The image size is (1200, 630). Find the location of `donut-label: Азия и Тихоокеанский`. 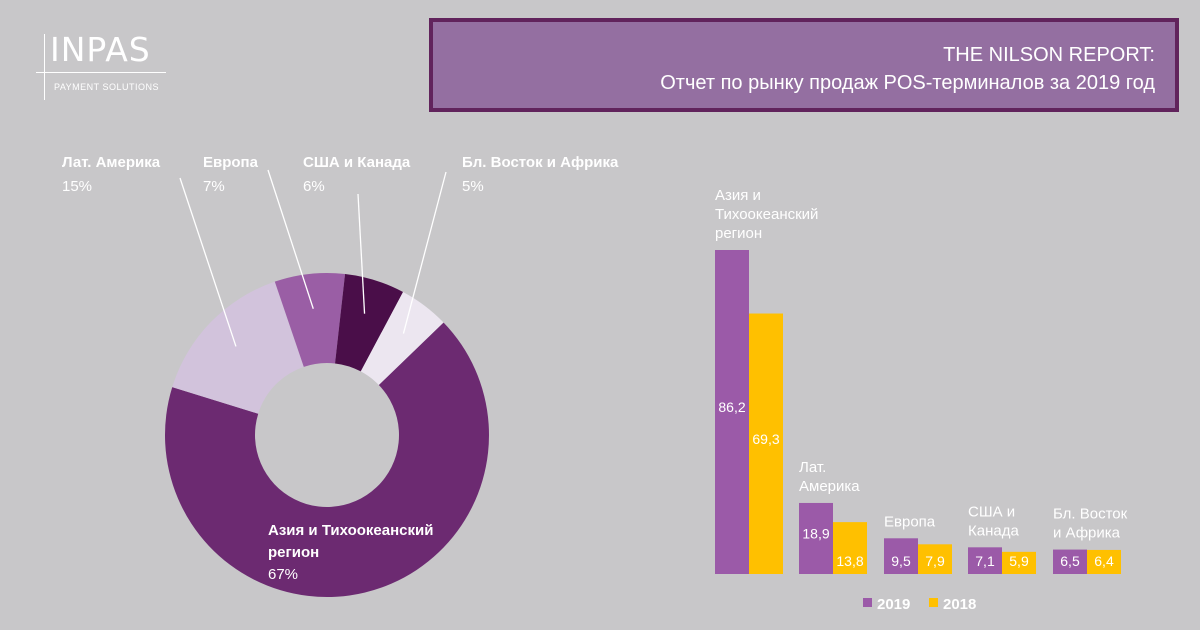

donut-label: Азия и Тихоокеанский is located at coordinates (350, 530).